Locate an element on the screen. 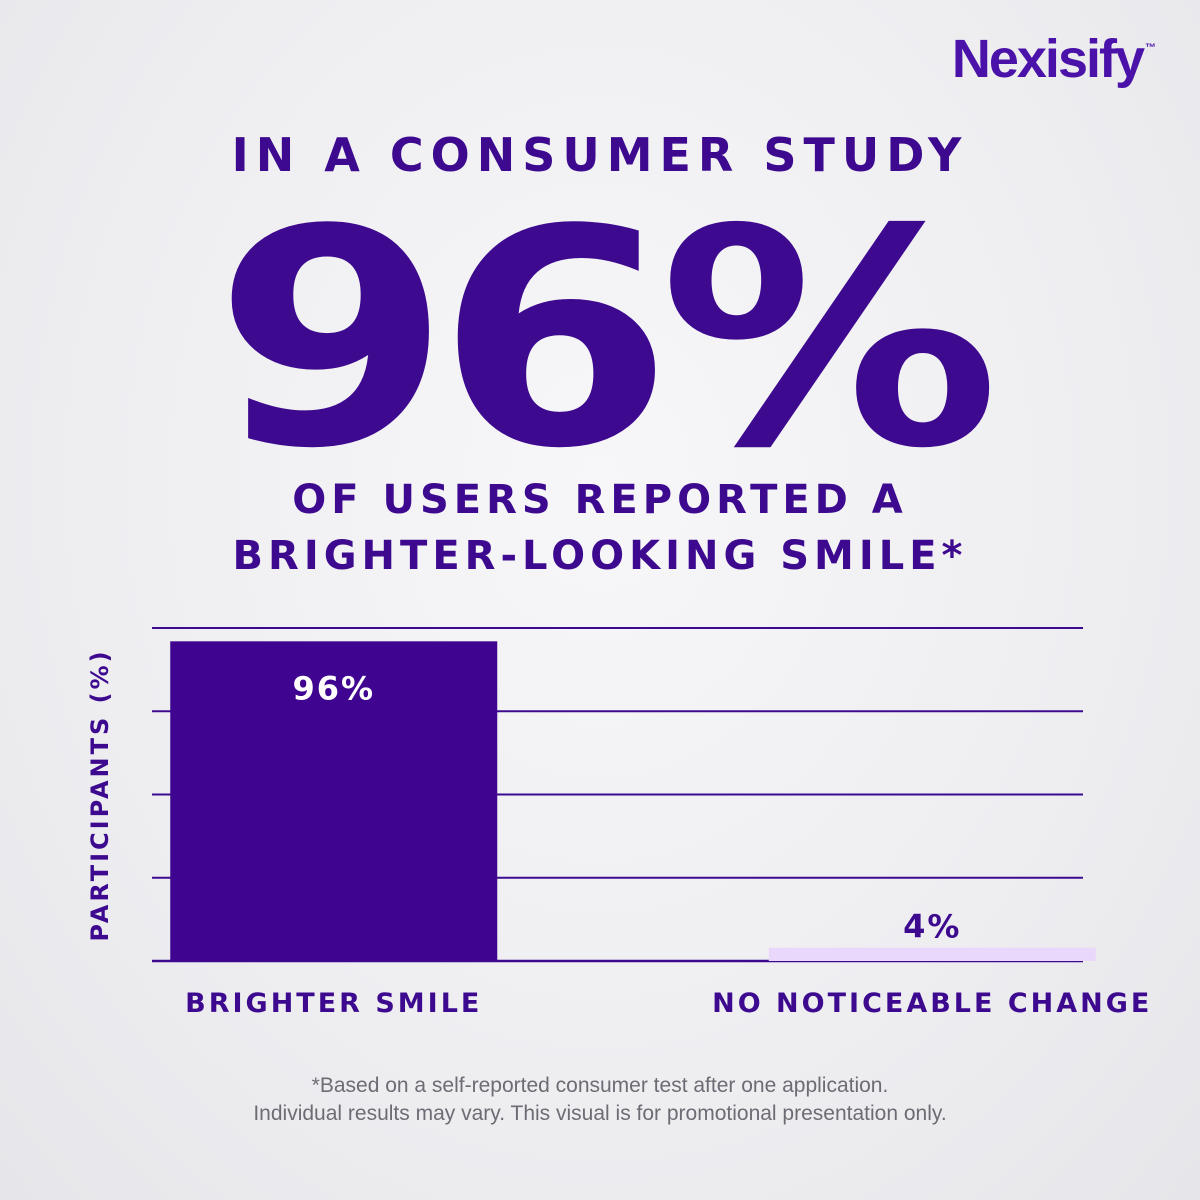  bar-value-label-2: 4% is located at coordinates (932, 927).